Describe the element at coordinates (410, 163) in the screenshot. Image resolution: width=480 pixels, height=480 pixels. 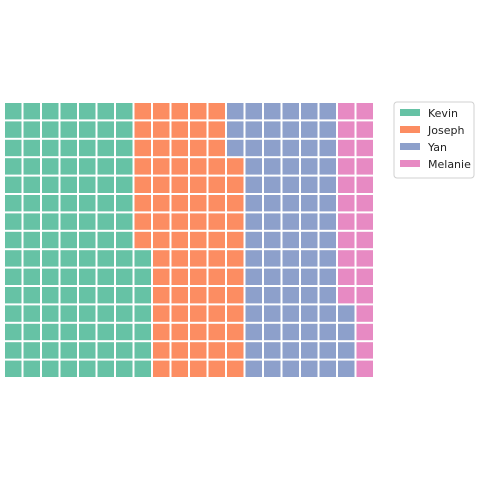
I see `legend-swatch-melanie` at that location.